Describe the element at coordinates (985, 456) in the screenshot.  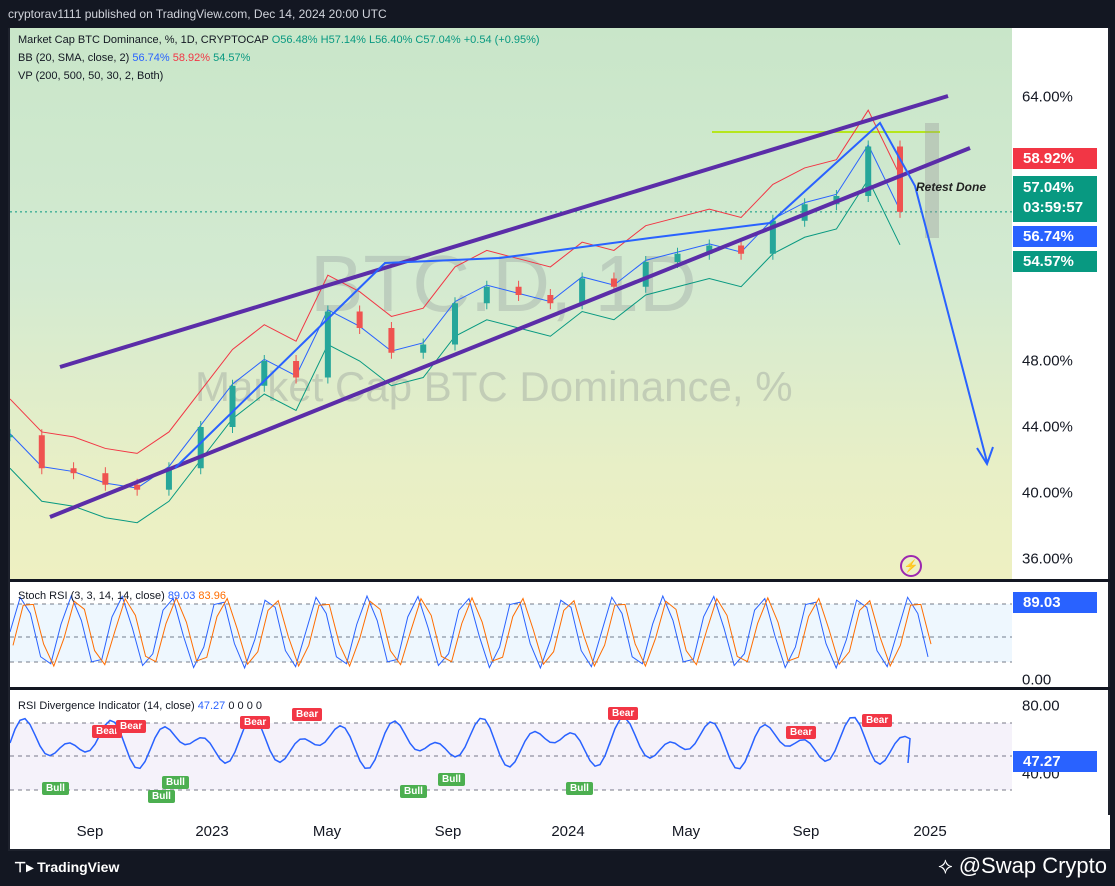
I see `projection-arrowhead` at that location.